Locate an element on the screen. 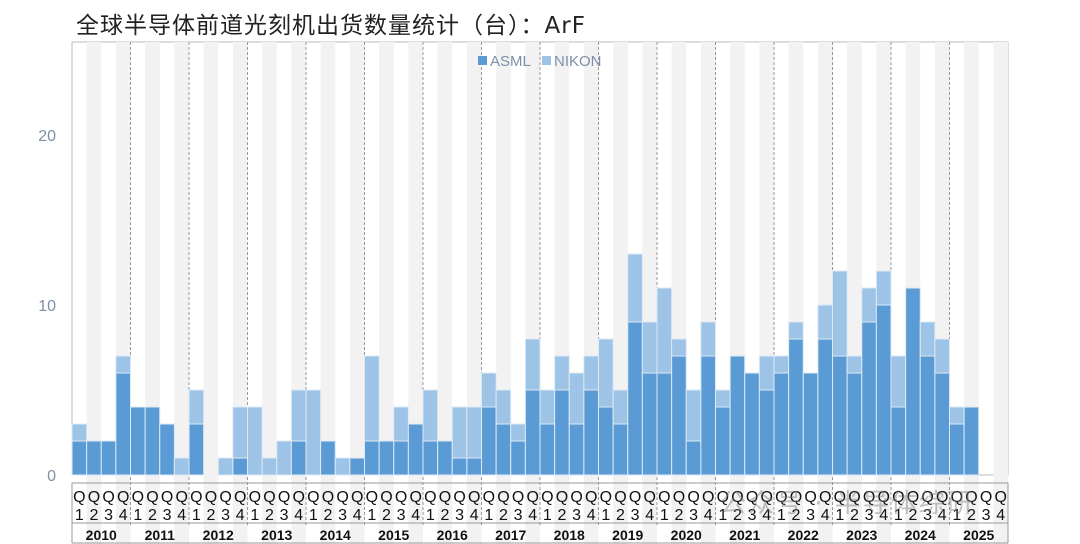 The height and width of the screenshot is (544, 1080). x-tick-year: 2017 is located at coordinates (510, 535).